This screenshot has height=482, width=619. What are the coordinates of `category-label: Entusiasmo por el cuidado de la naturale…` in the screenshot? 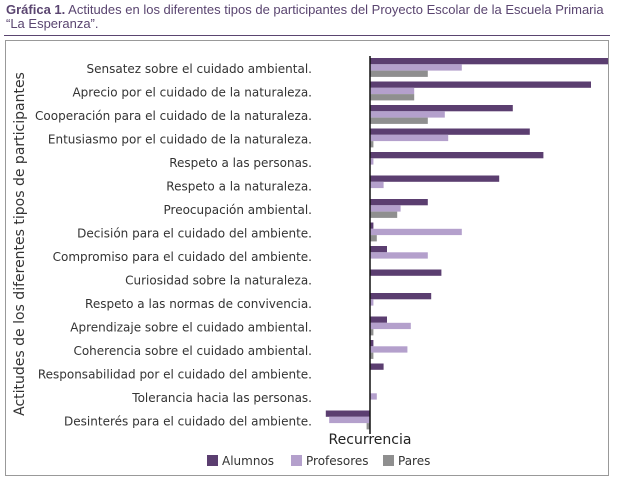 It's located at (180, 140).